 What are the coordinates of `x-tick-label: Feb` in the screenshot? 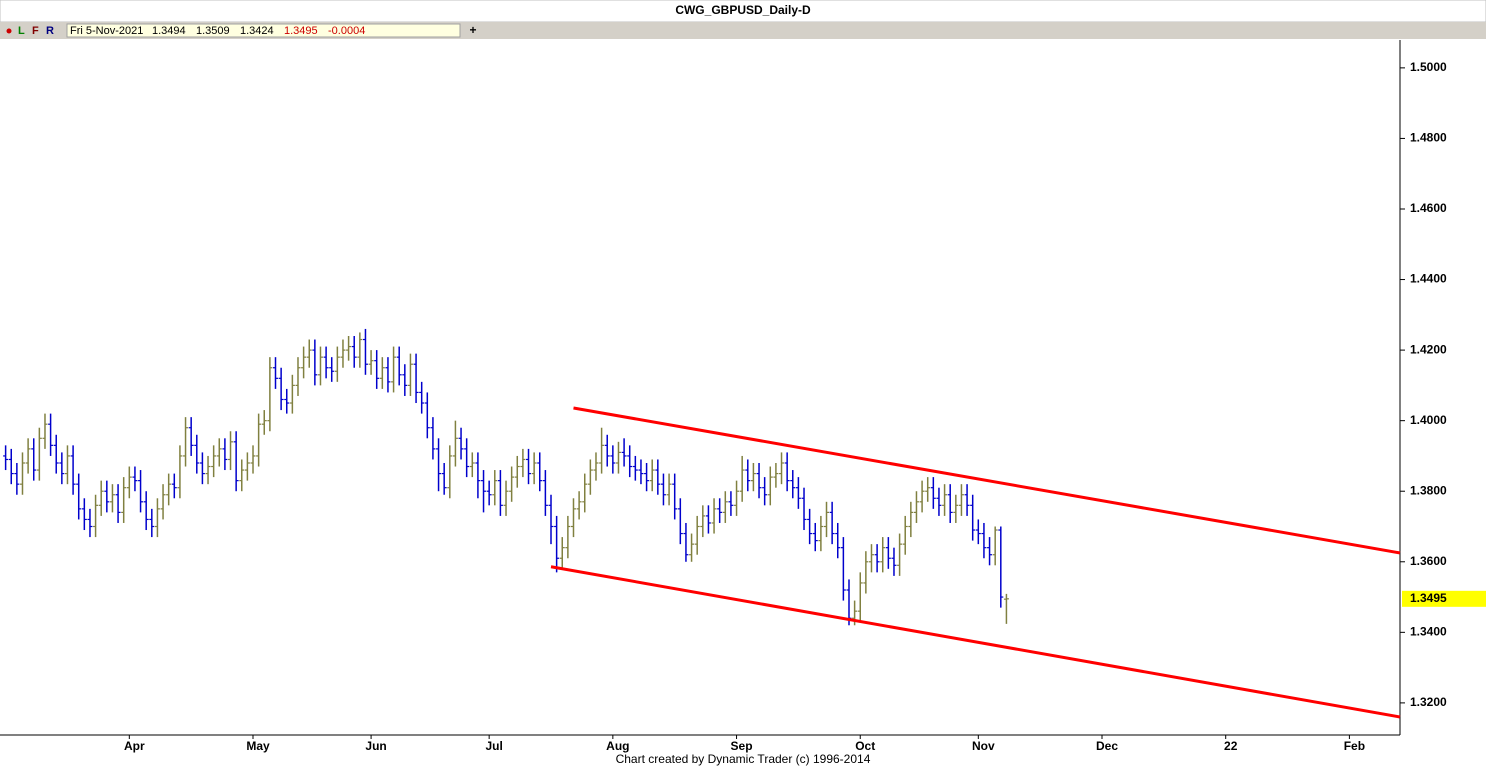 It's located at (1354, 746).